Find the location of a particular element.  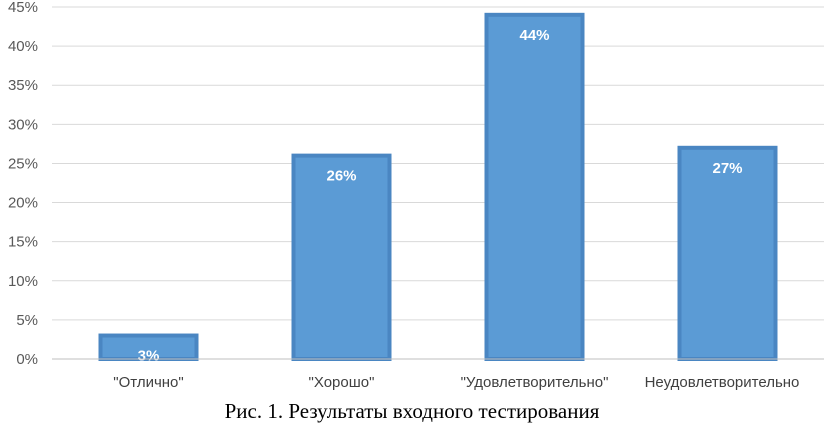

y-tick-label: 15% is located at coordinates (23, 242).